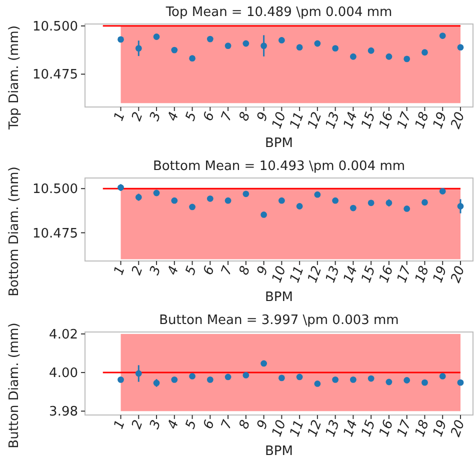 This screenshot has width=475, height=464. What do you see at coordinates (14, 385) in the screenshot?
I see `y-axis-title: Button Diam. (mm)` at bounding box center [14, 385].